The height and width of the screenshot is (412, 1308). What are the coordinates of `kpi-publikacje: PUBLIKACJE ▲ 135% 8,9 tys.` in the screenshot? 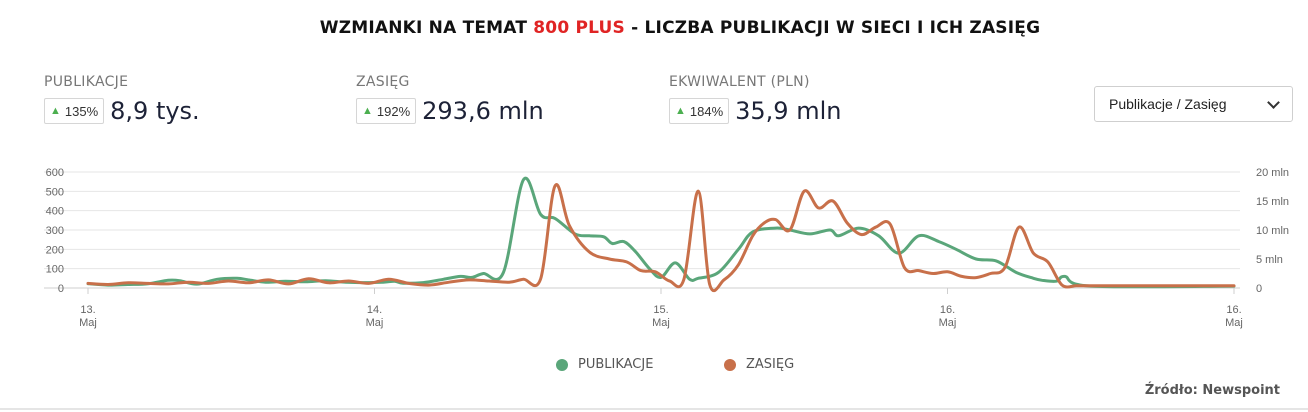 It's located at (122, 99).